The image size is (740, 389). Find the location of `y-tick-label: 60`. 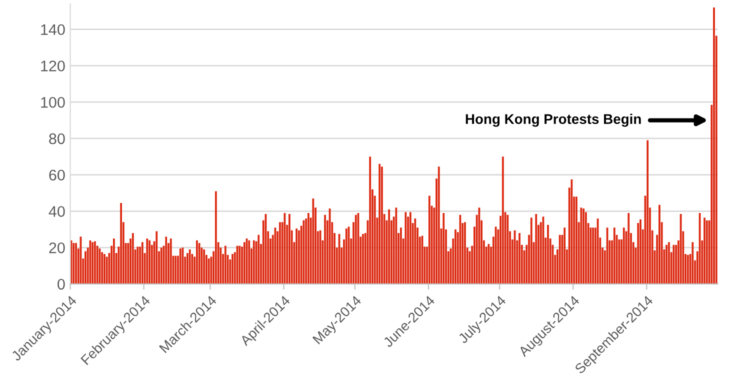

y-tick-label: 60 is located at coordinates (57, 175).